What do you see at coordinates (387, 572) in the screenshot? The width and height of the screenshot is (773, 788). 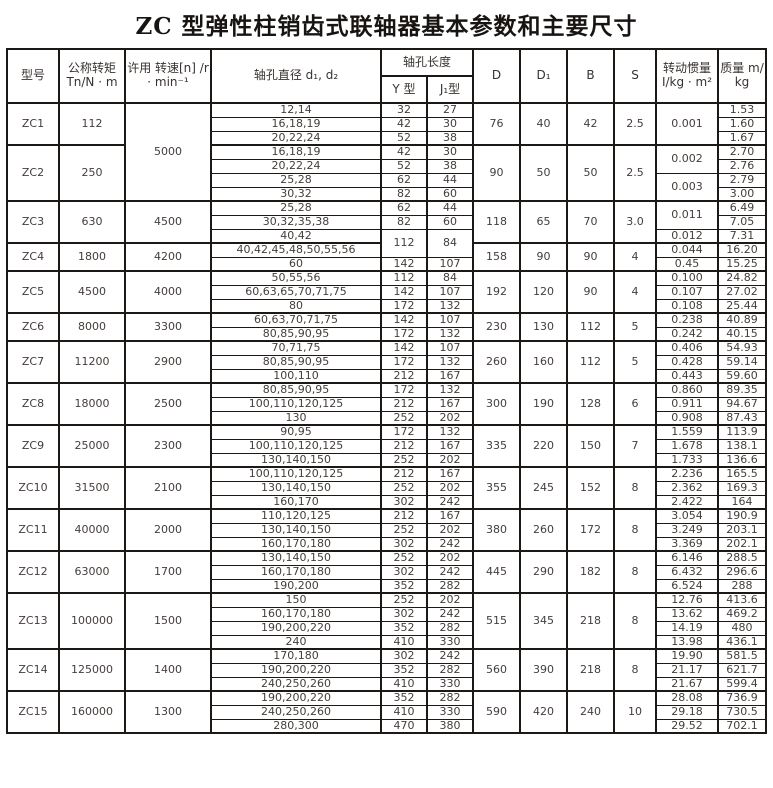 I see `table-row: 160,170,180 302 242 6.432 296.6` at bounding box center [387, 572].